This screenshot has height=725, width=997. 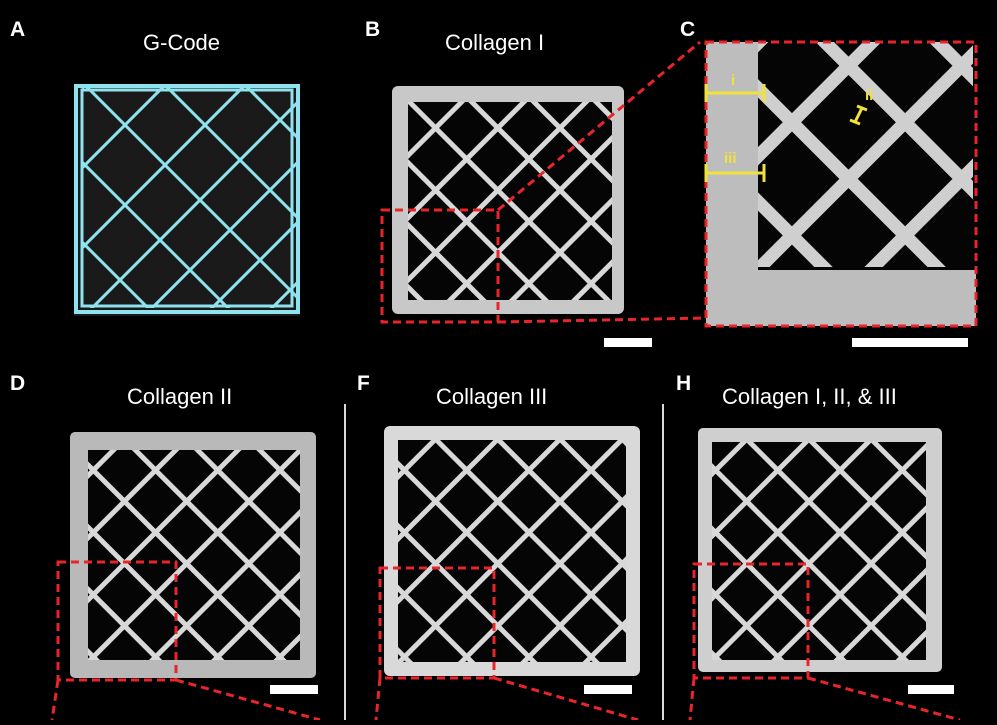 What do you see at coordinates (869, 95) in the screenshot?
I see `measure-label-ii: ii` at bounding box center [869, 95].